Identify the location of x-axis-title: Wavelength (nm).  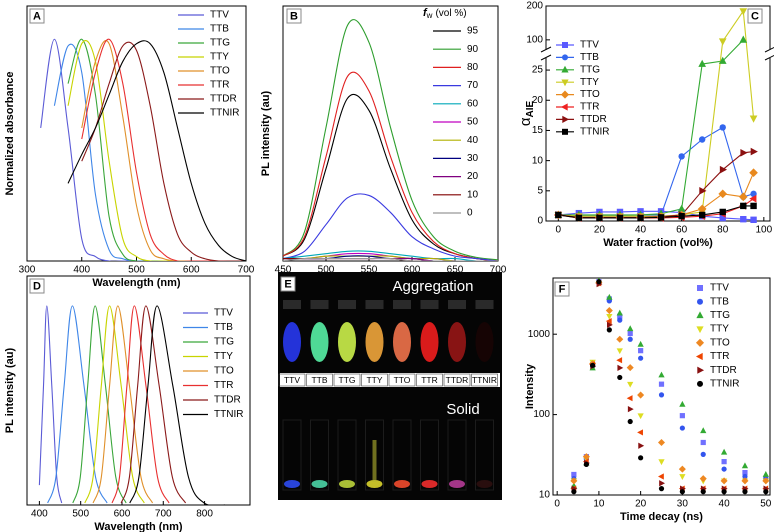
(138, 526).